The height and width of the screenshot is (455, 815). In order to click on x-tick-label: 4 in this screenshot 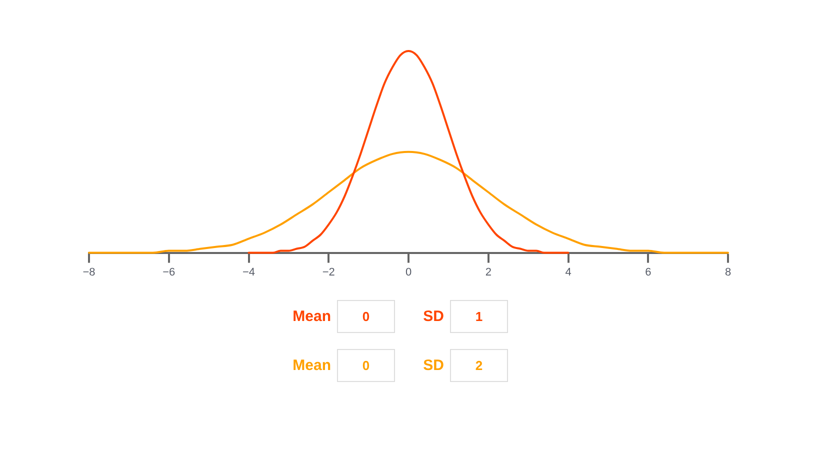, I will do `click(568, 272)`.